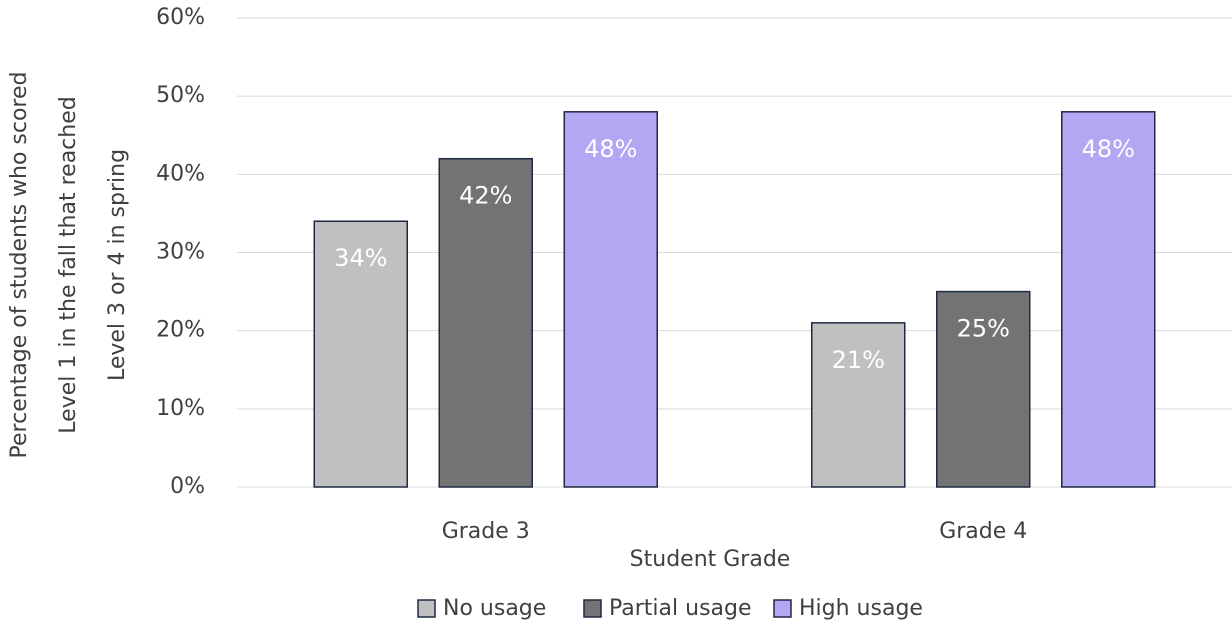 The image size is (1232, 629). Describe the element at coordinates (486, 531) in the screenshot. I see `x-tick-label: Grade 3` at that location.